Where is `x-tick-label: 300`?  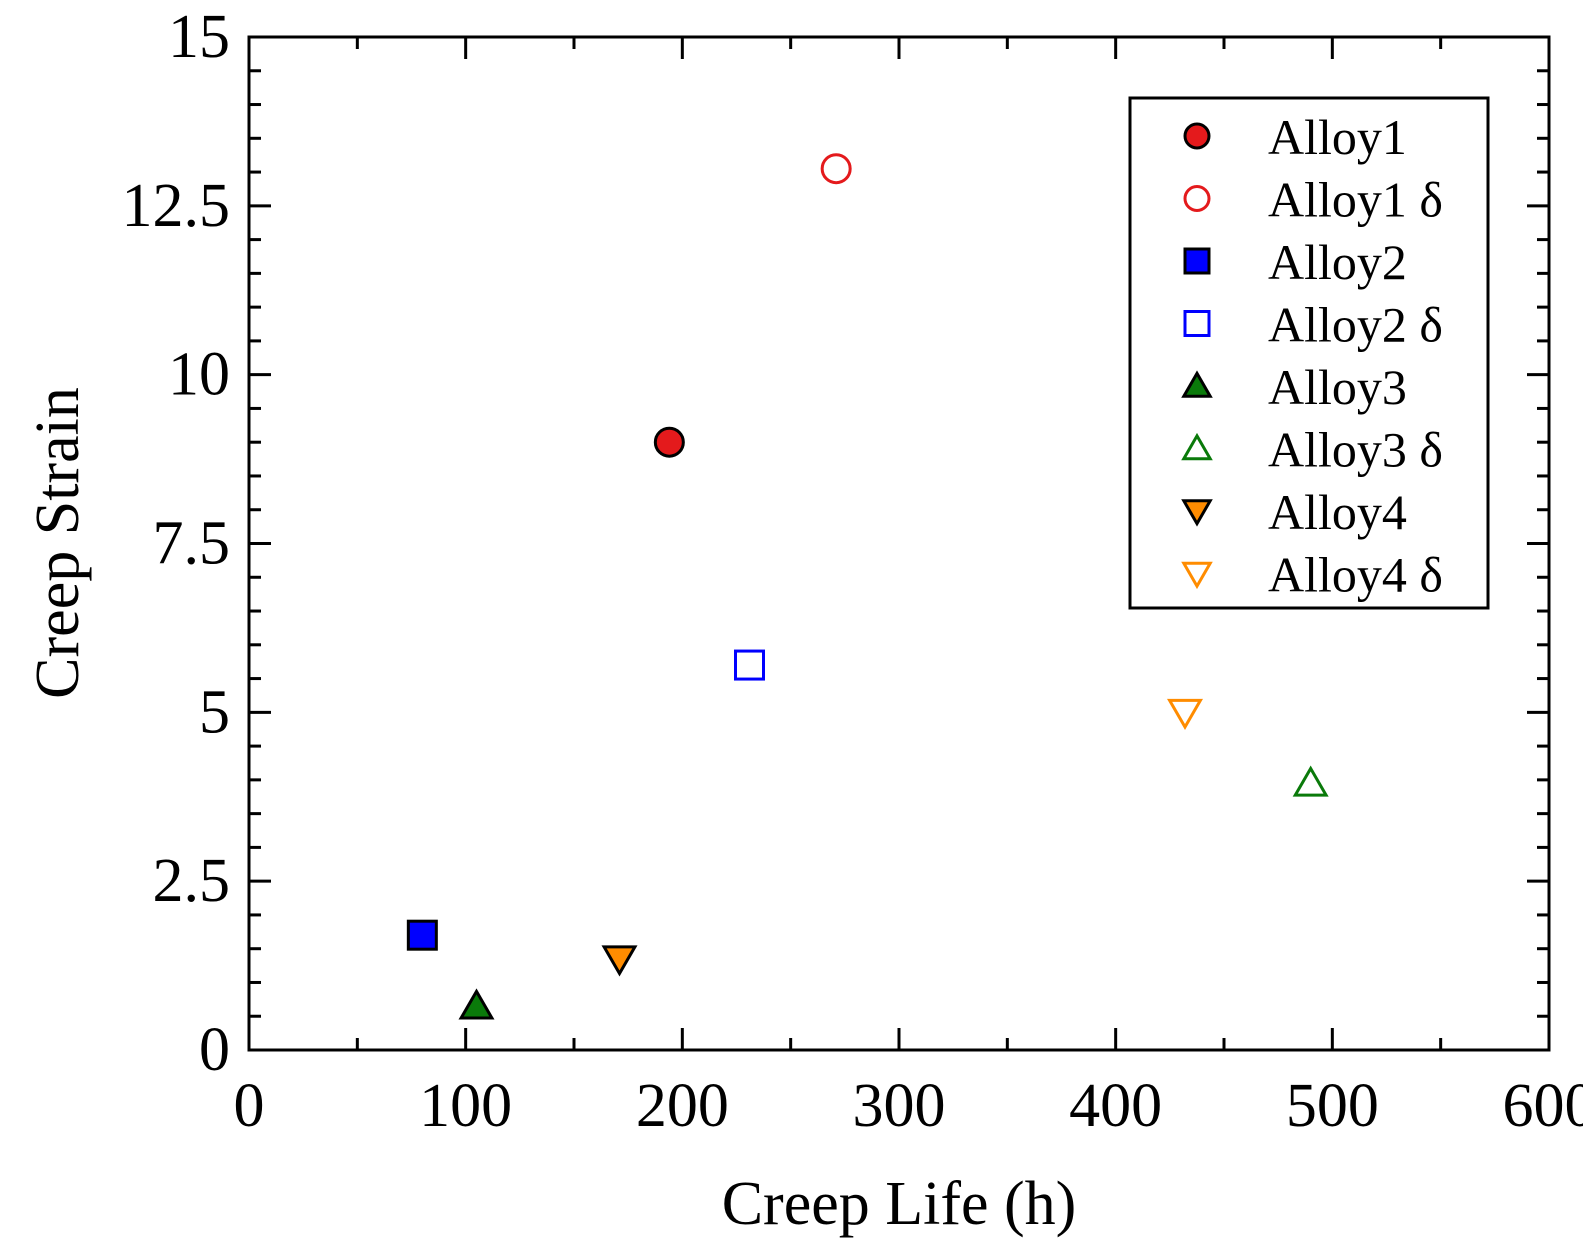
x-tick-label: 300 is located at coordinates (899, 1106).